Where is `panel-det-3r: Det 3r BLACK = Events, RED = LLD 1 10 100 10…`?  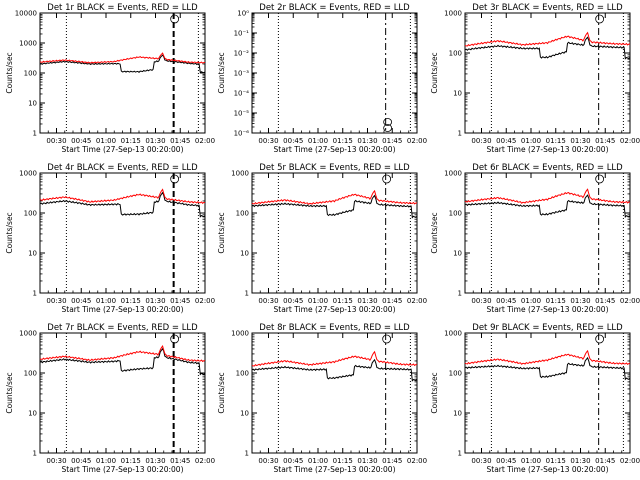
panel-det-3r: Det 3r BLACK = Events, RED = LLD 1 10 100 10… is located at coordinates (535, 78).